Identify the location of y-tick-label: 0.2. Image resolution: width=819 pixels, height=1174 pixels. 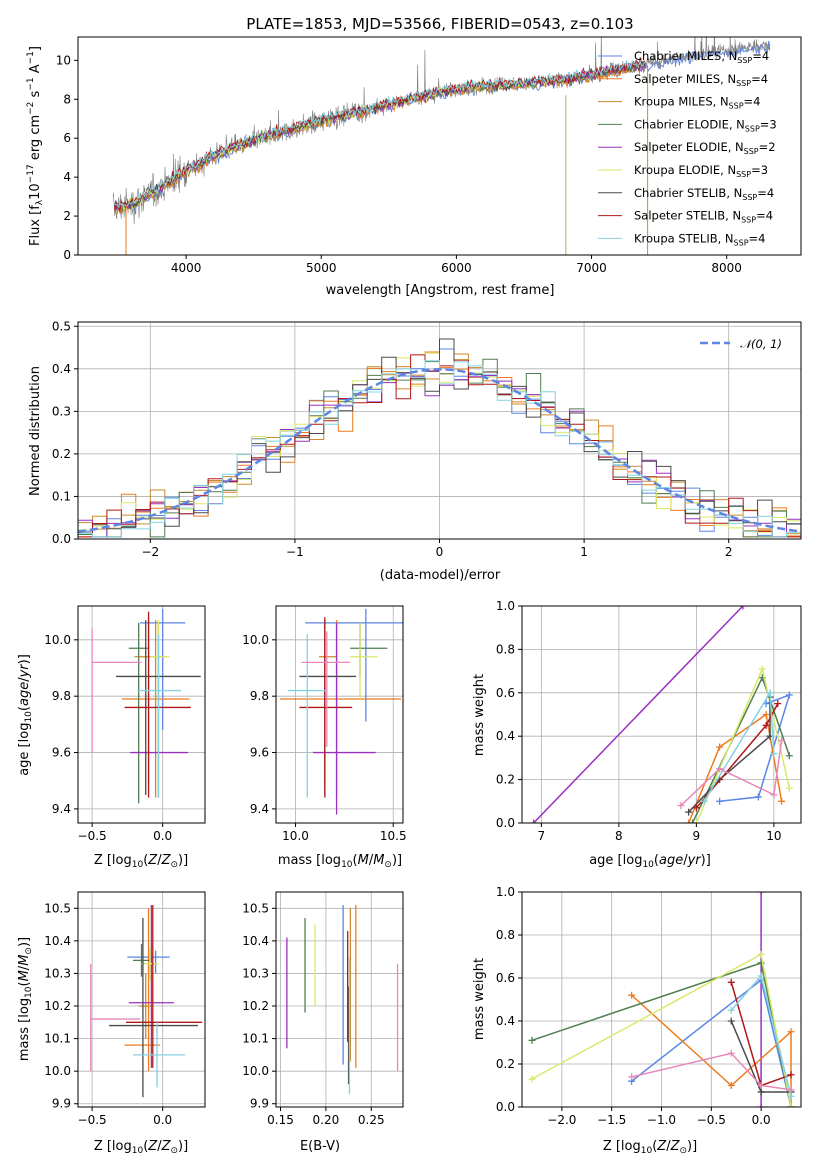
(61, 454).